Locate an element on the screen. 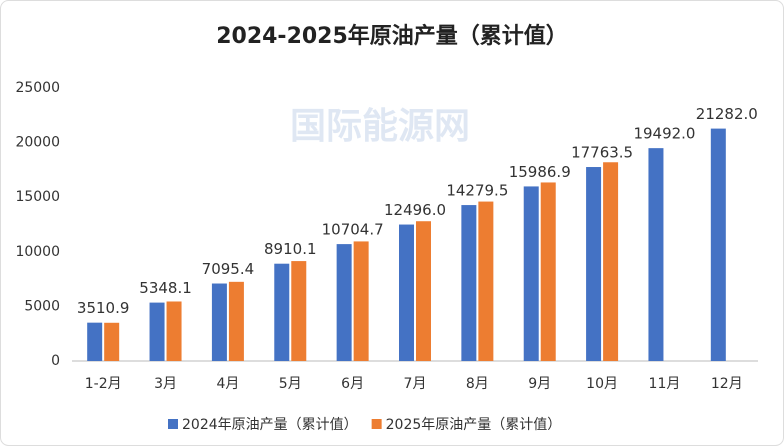  value-label: 17763.5 is located at coordinates (602, 153).